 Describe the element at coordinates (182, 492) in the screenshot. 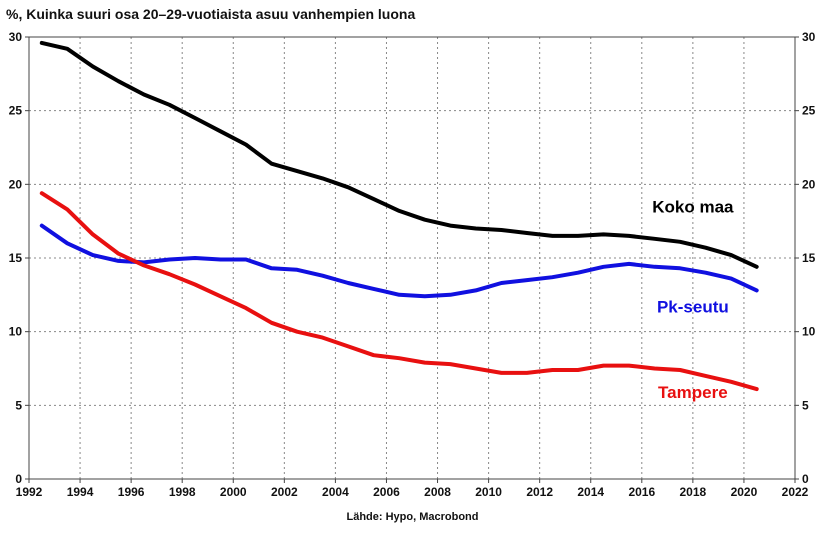

I see `x-tick-label: 1998` at that location.